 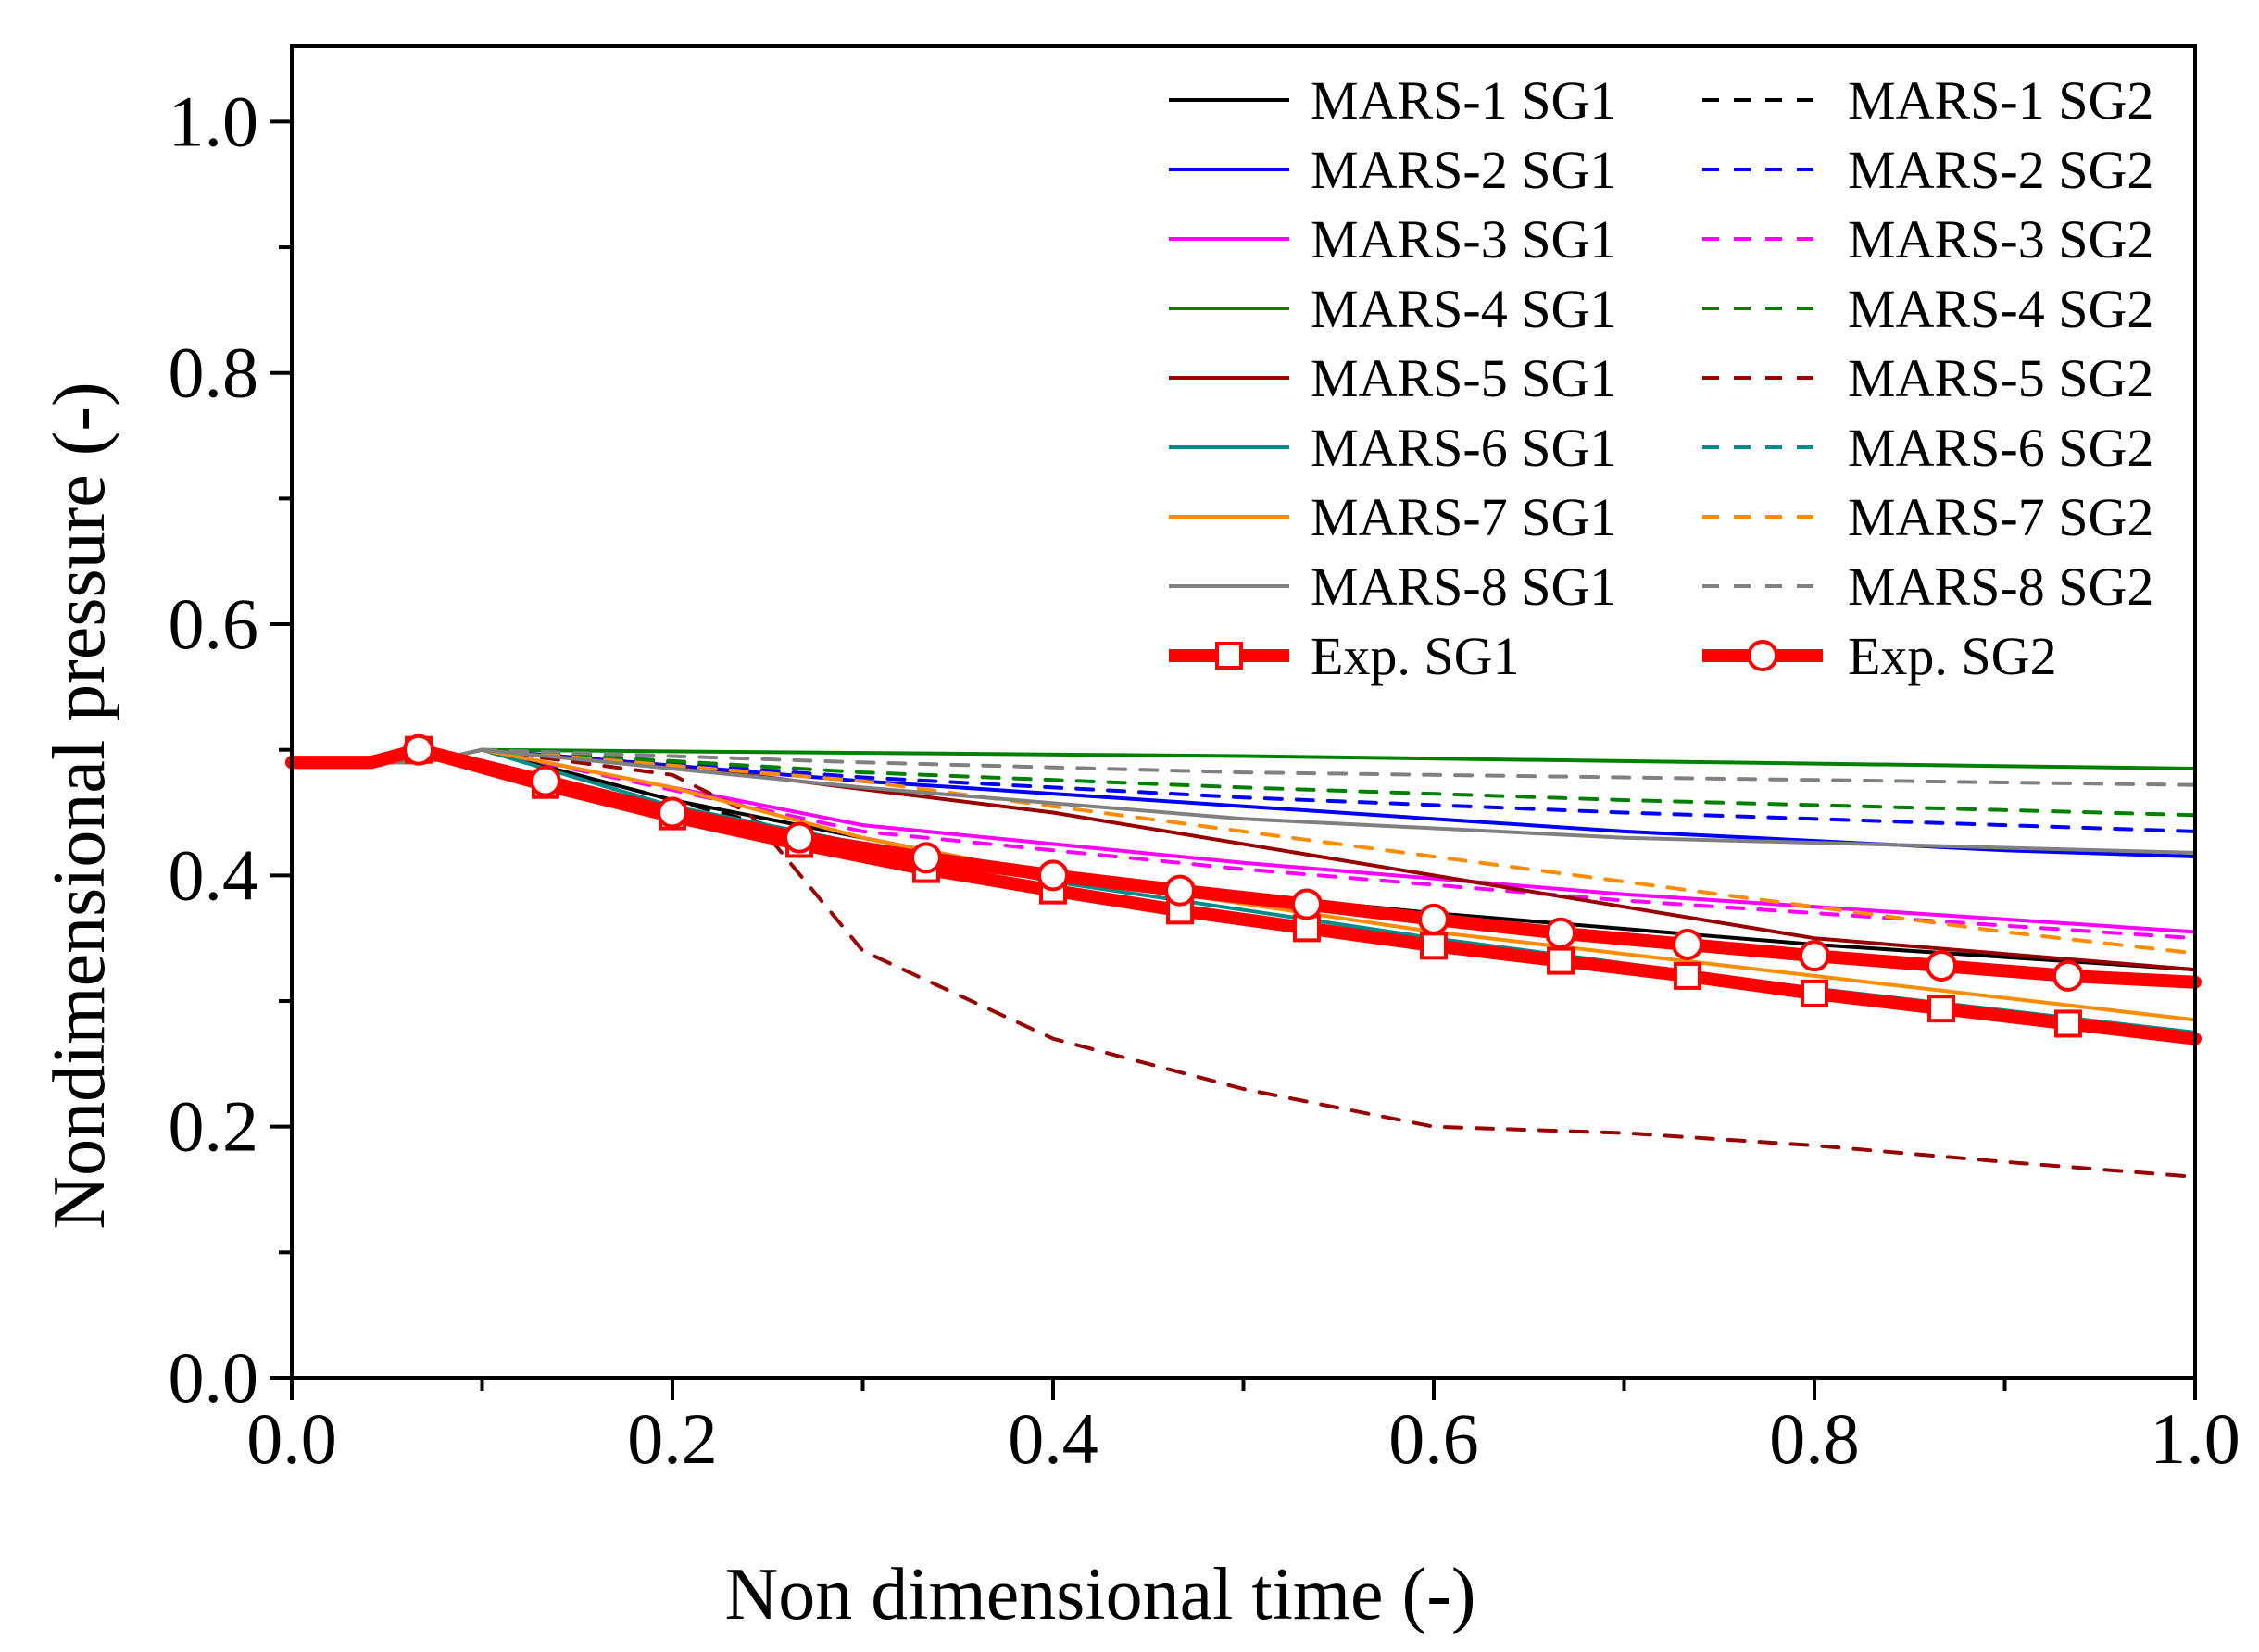 I want to click on legend-label: MARS-1 SG2, so click(x=2000, y=100).